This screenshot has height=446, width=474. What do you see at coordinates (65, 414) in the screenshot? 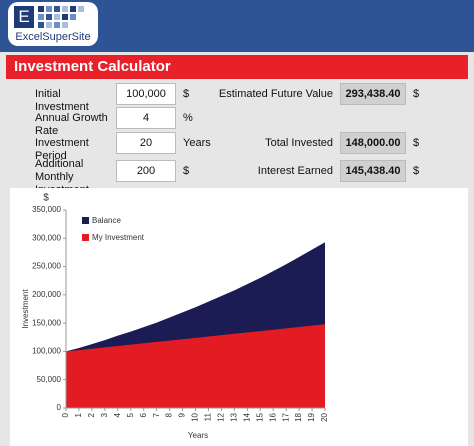
I see `x-tick-label: 0` at bounding box center [65, 414].